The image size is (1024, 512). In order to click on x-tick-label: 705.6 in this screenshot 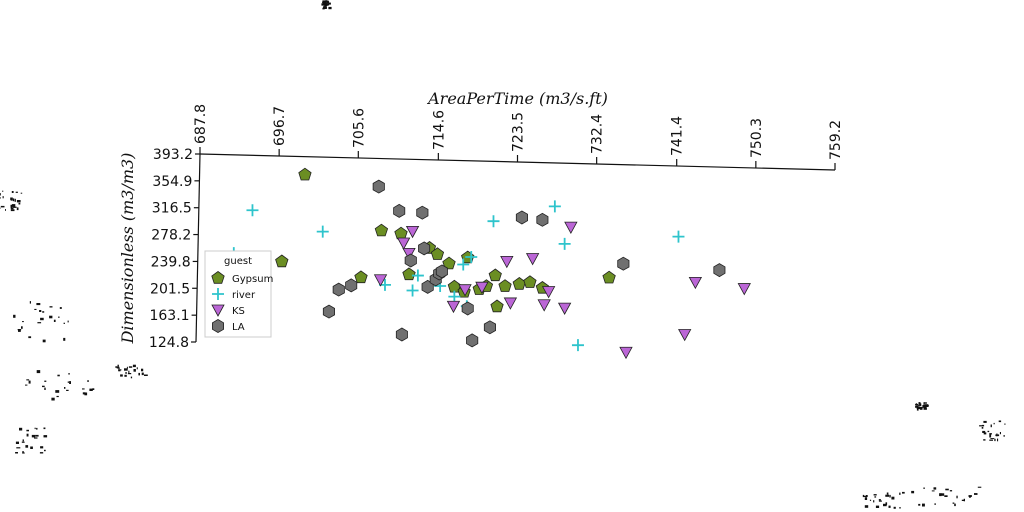, I will do `click(359, 128)`.